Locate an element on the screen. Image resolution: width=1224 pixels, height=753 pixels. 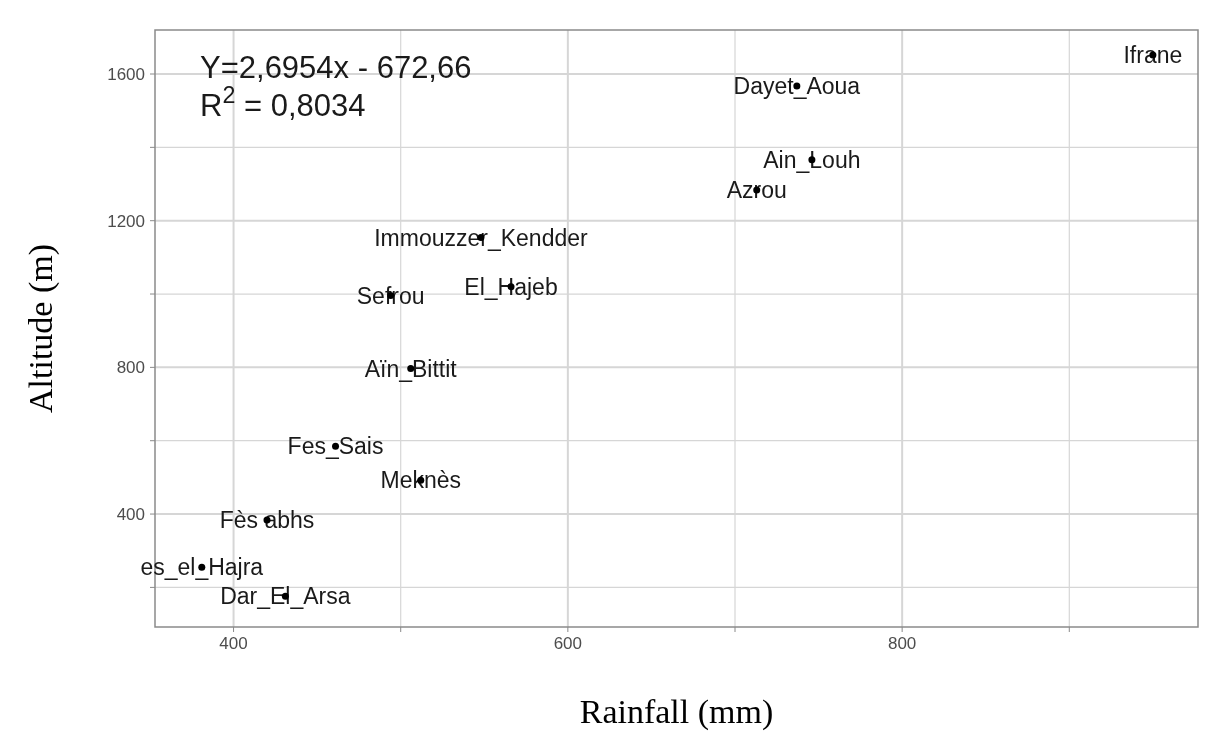
annotation: Aïn_Bittit is located at coordinates (411, 368).